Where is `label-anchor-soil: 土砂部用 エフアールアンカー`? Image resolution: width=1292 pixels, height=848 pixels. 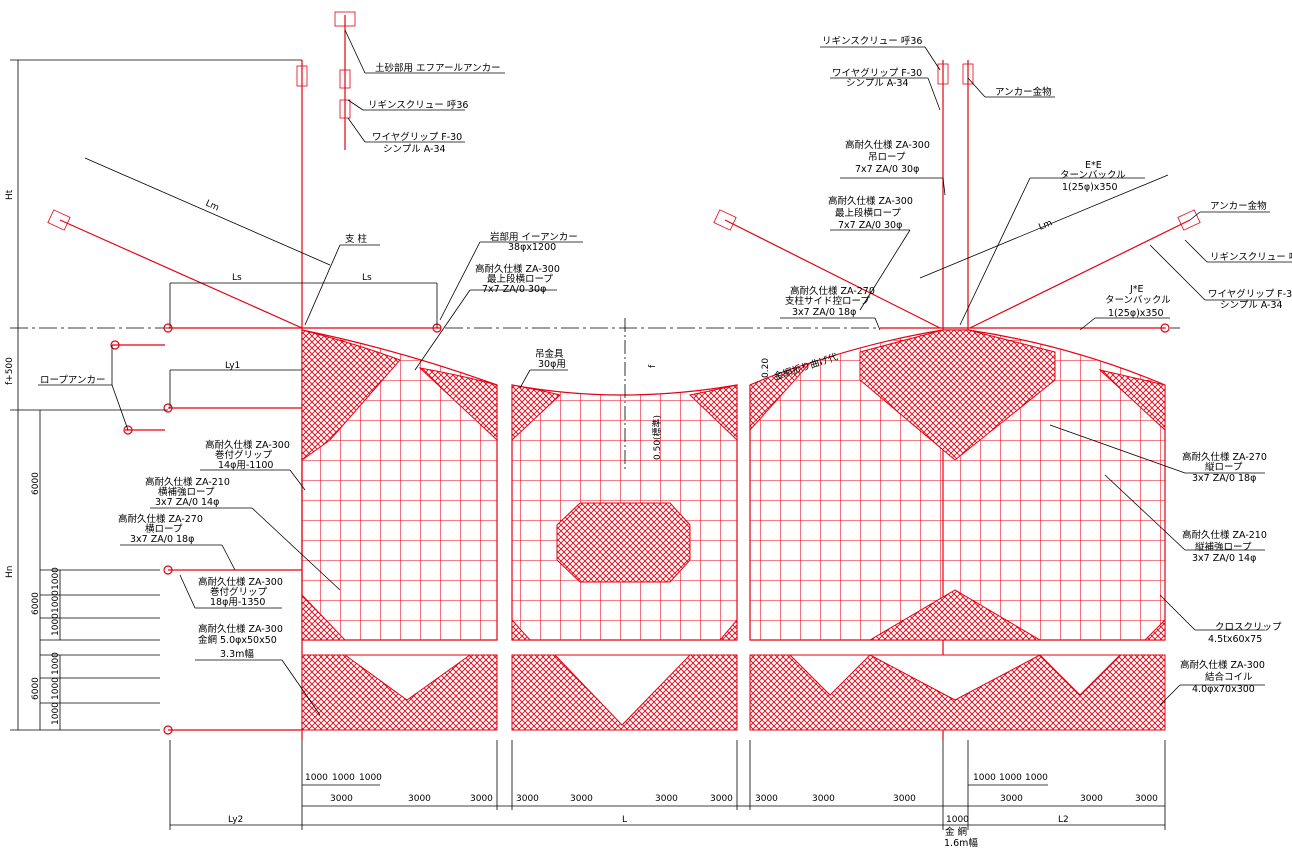
label-anchor-soil: 土砂部用 エフアールアンカー is located at coordinates (438, 68).